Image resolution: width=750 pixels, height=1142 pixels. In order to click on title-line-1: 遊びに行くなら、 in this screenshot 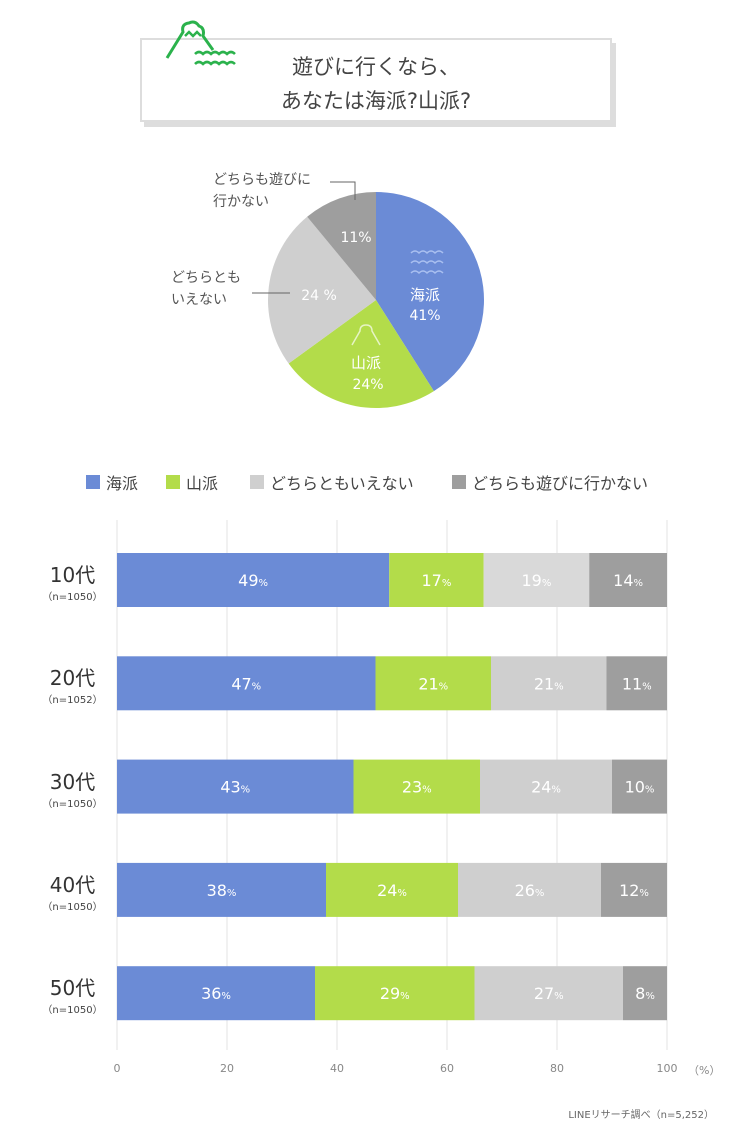, I will do `click(376, 67)`.